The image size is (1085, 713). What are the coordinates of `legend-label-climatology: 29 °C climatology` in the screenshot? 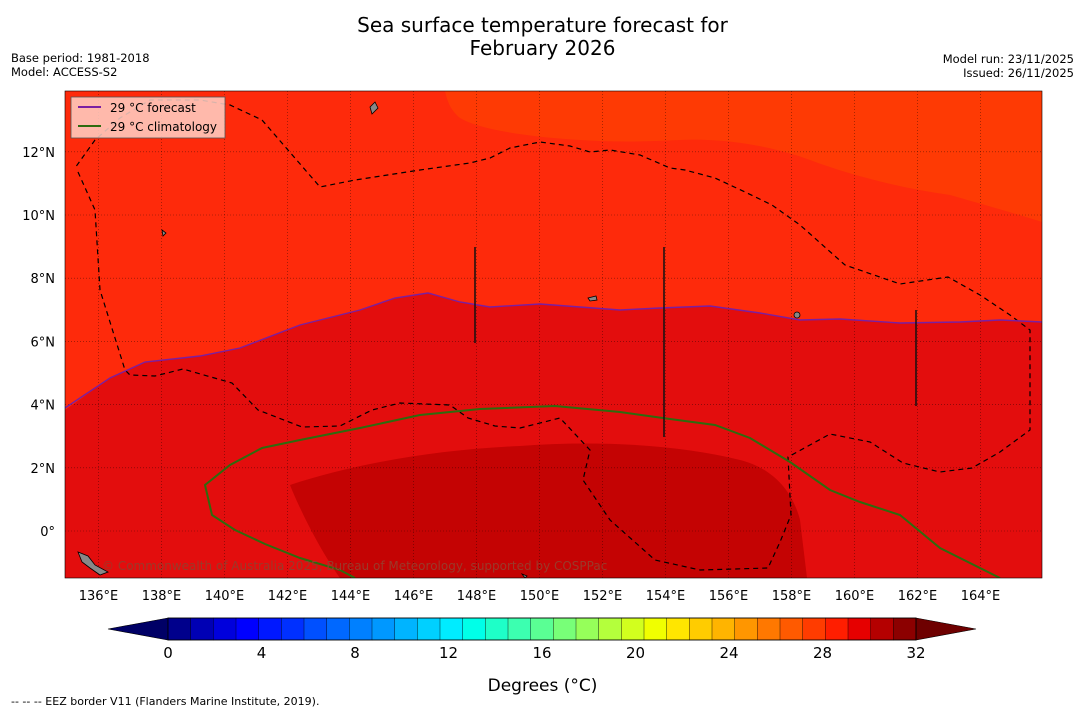 It's located at (163, 127).